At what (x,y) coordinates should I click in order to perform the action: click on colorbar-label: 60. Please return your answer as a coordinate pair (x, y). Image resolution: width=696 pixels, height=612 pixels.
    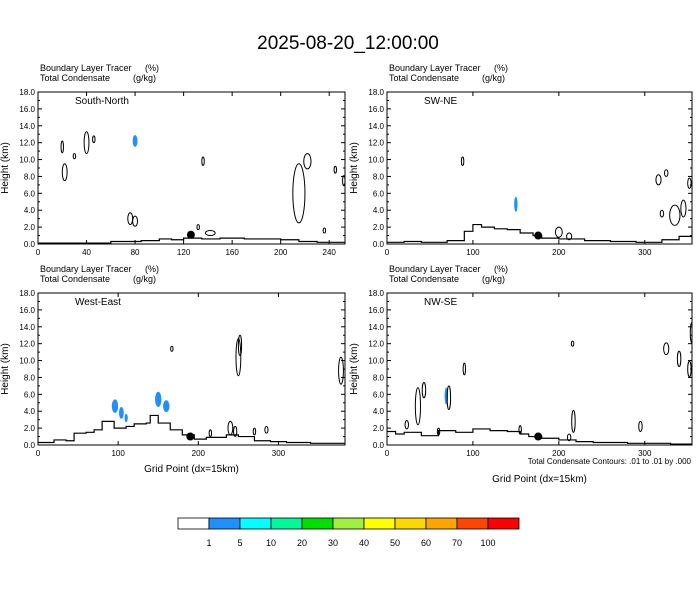
    Looking at the image, I should click on (426, 543).